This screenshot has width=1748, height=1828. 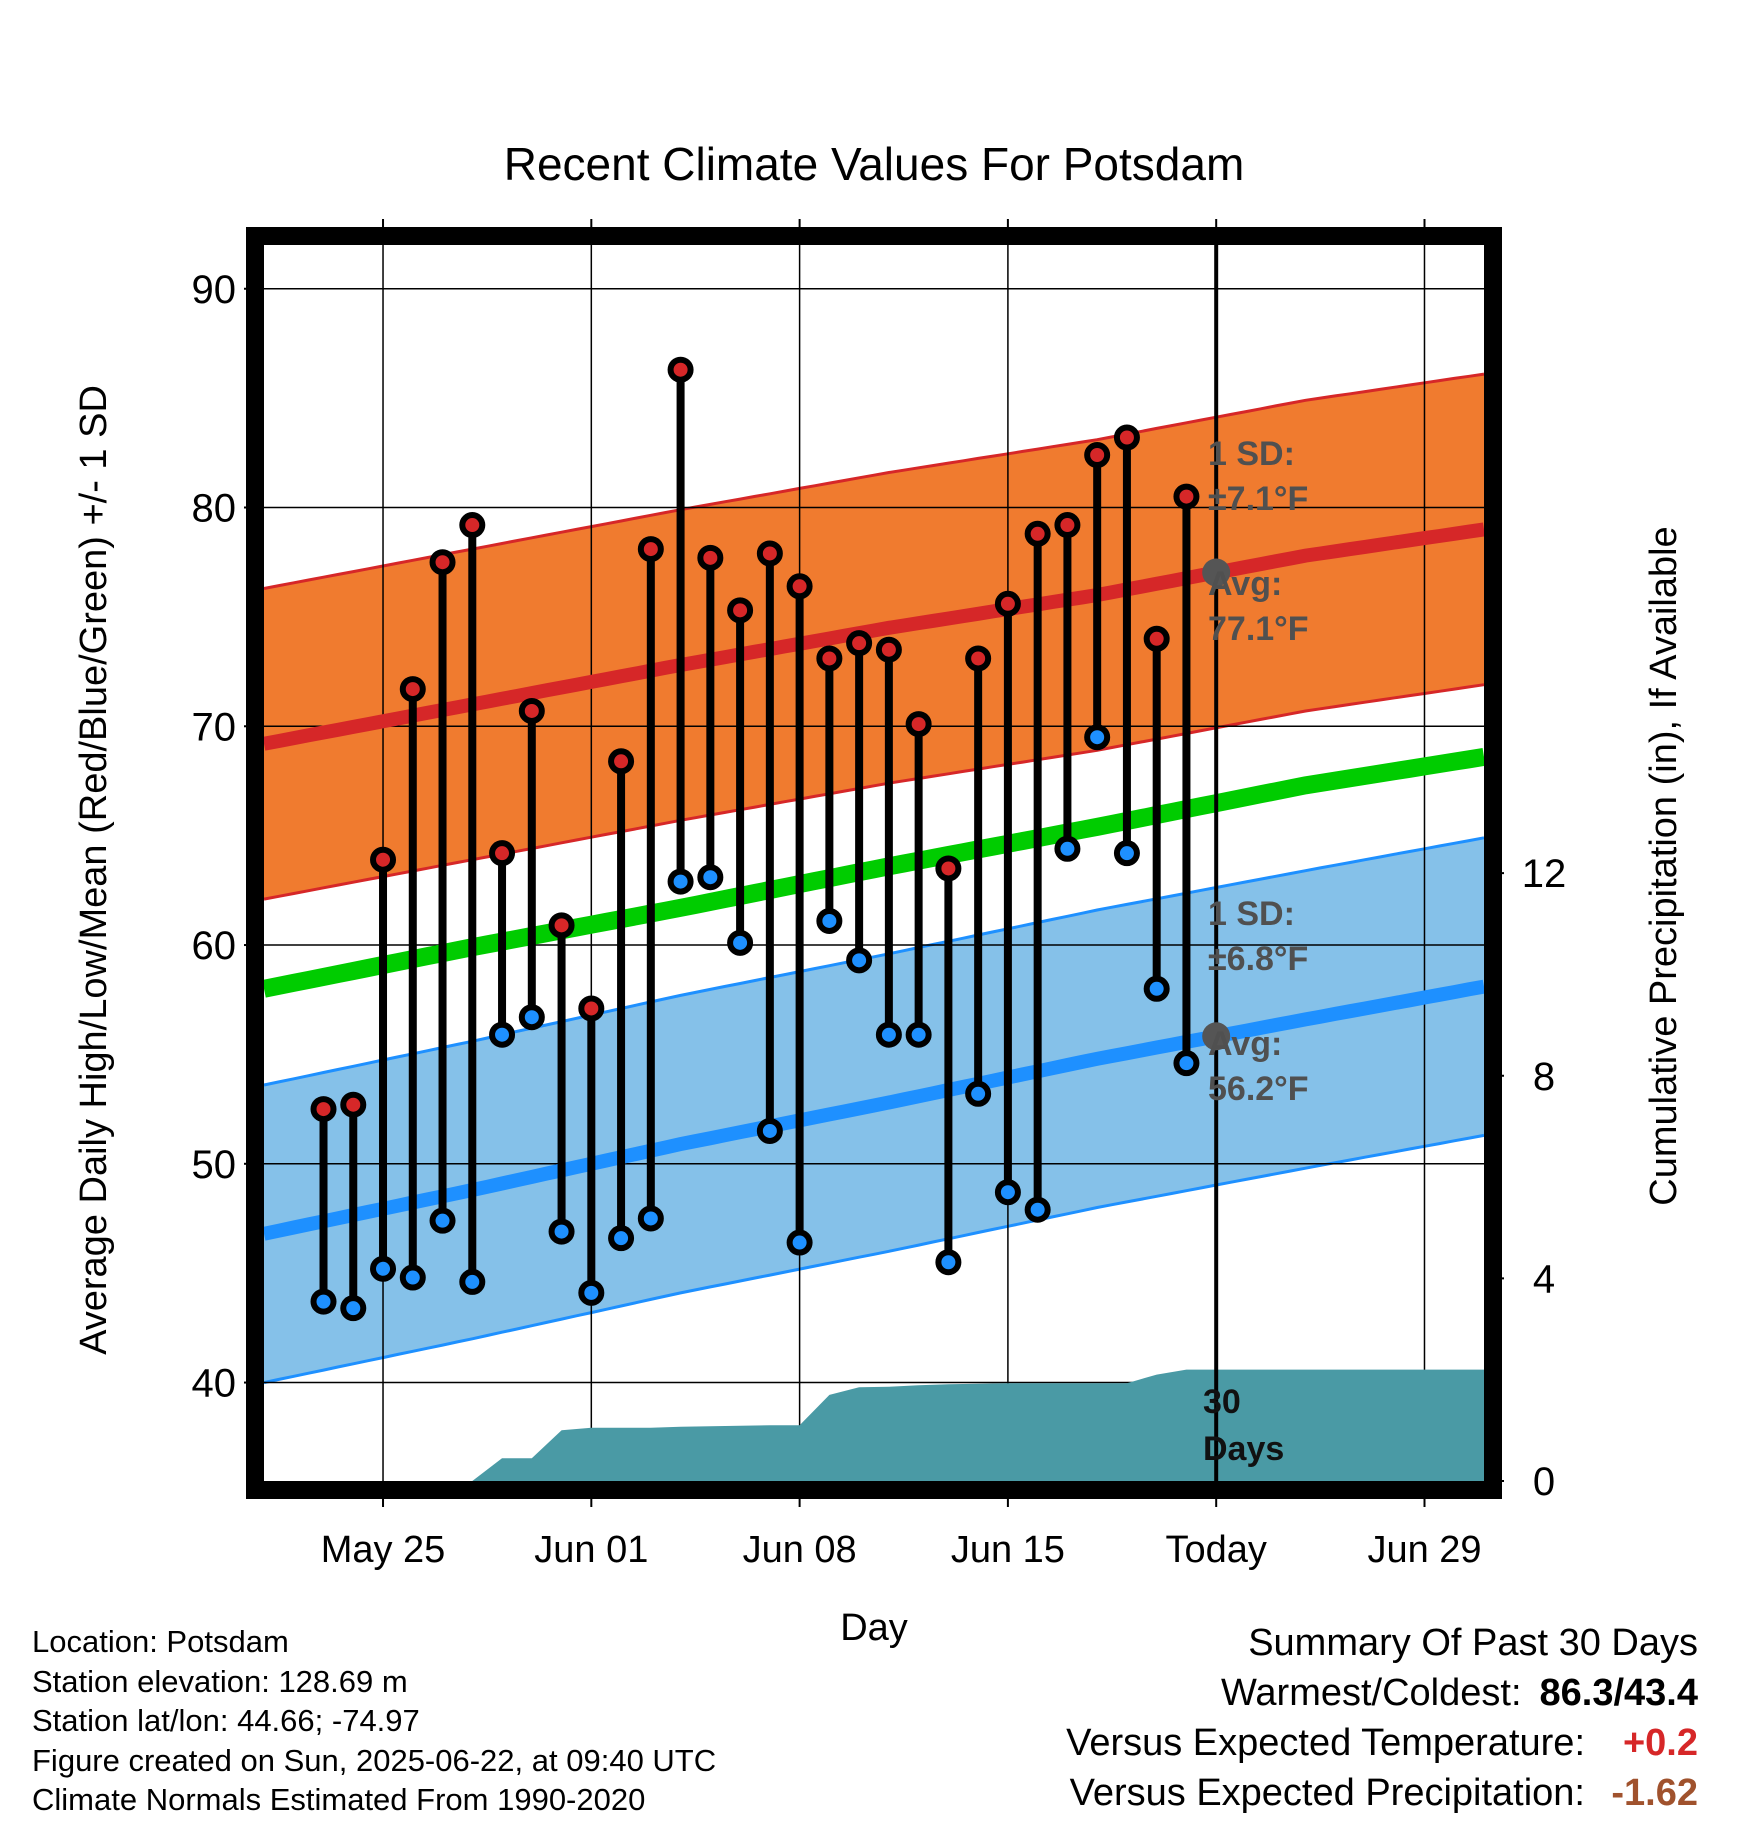 I want to click on low-sd-band-lower-edge, so click(x=874, y=1259).